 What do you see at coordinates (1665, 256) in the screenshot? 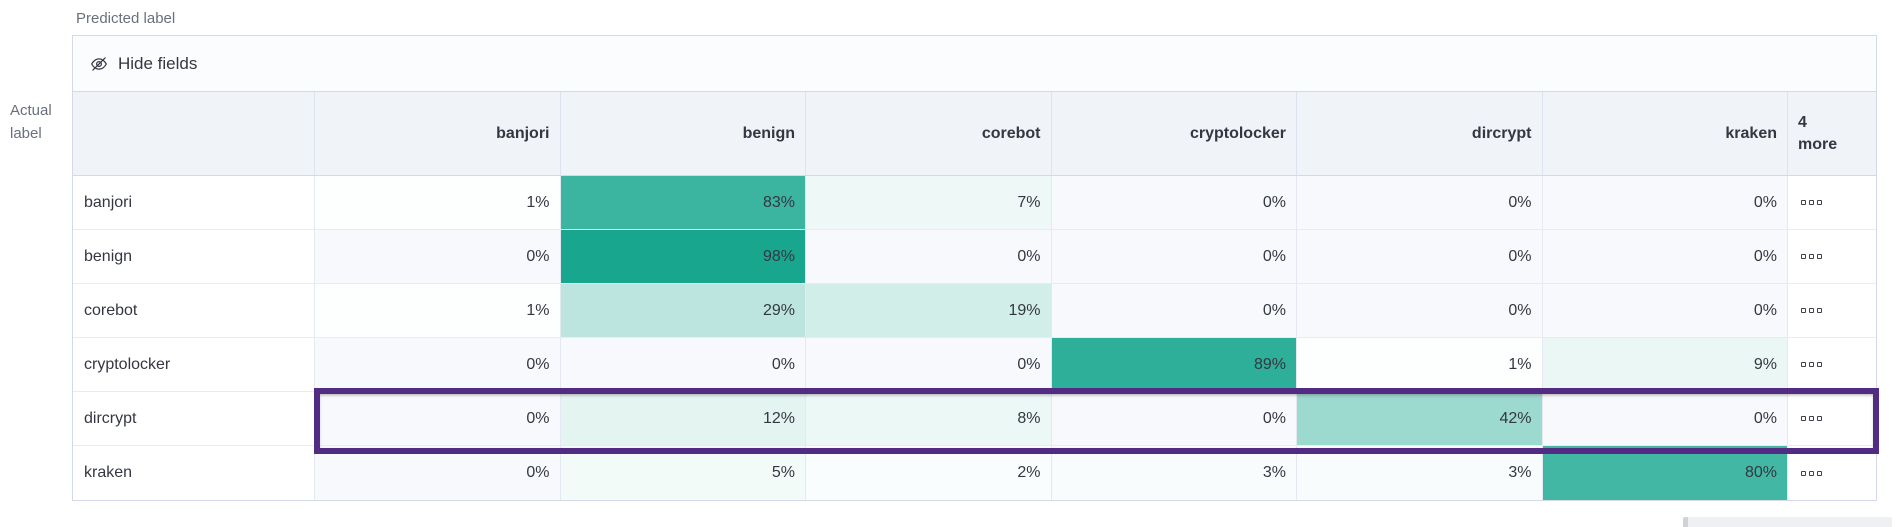
I see `cell-benign-kraken: 0%` at bounding box center [1665, 256].